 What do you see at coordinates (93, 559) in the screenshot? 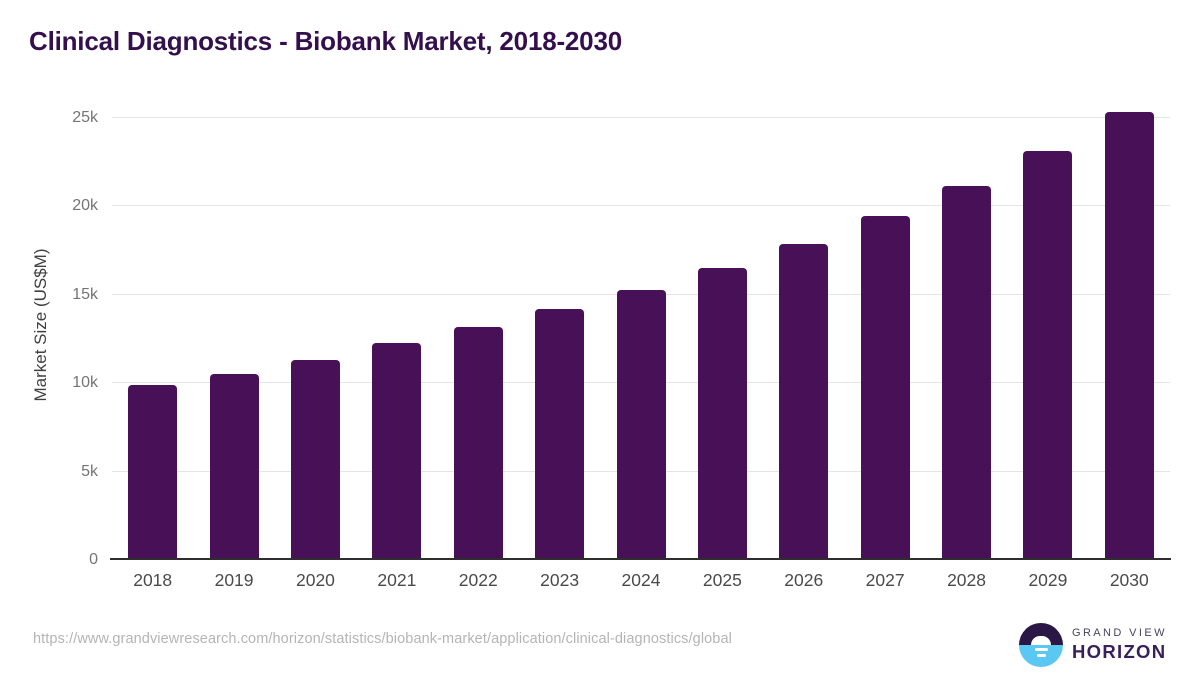
I see `y-tick-label-0: 0` at bounding box center [93, 559].